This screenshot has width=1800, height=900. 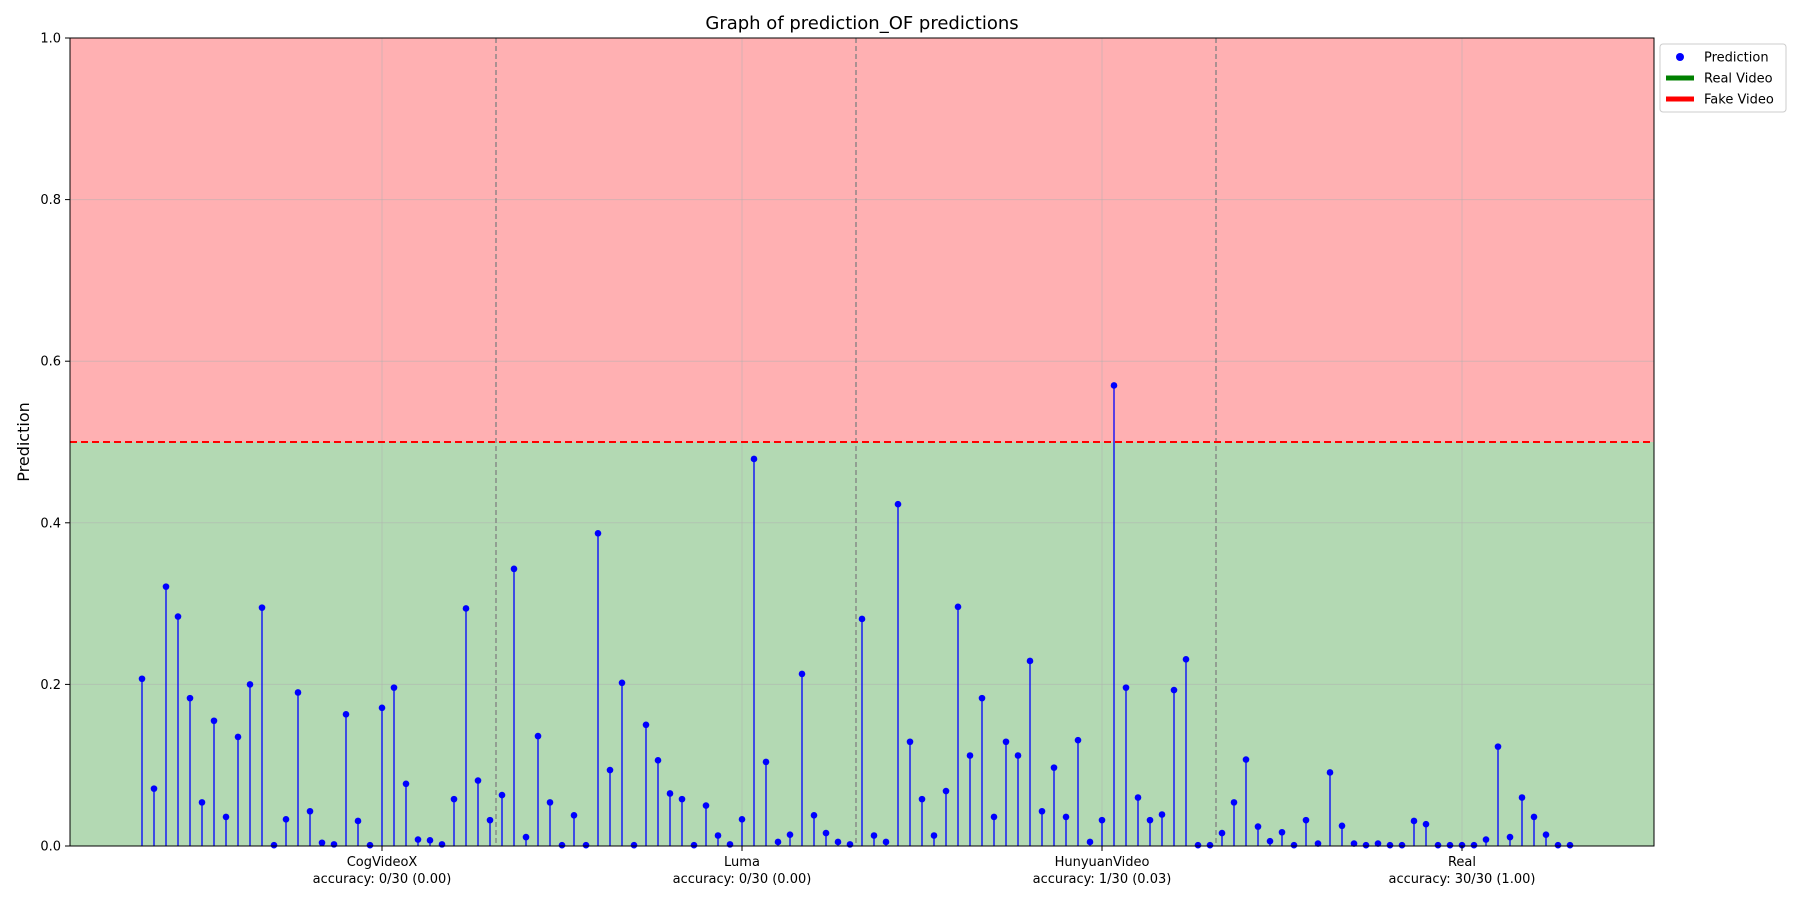 What do you see at coordinates (50, 523) in the screenshot?
I see `y-tick-label: 0.4` at bounding box center [50, 523].